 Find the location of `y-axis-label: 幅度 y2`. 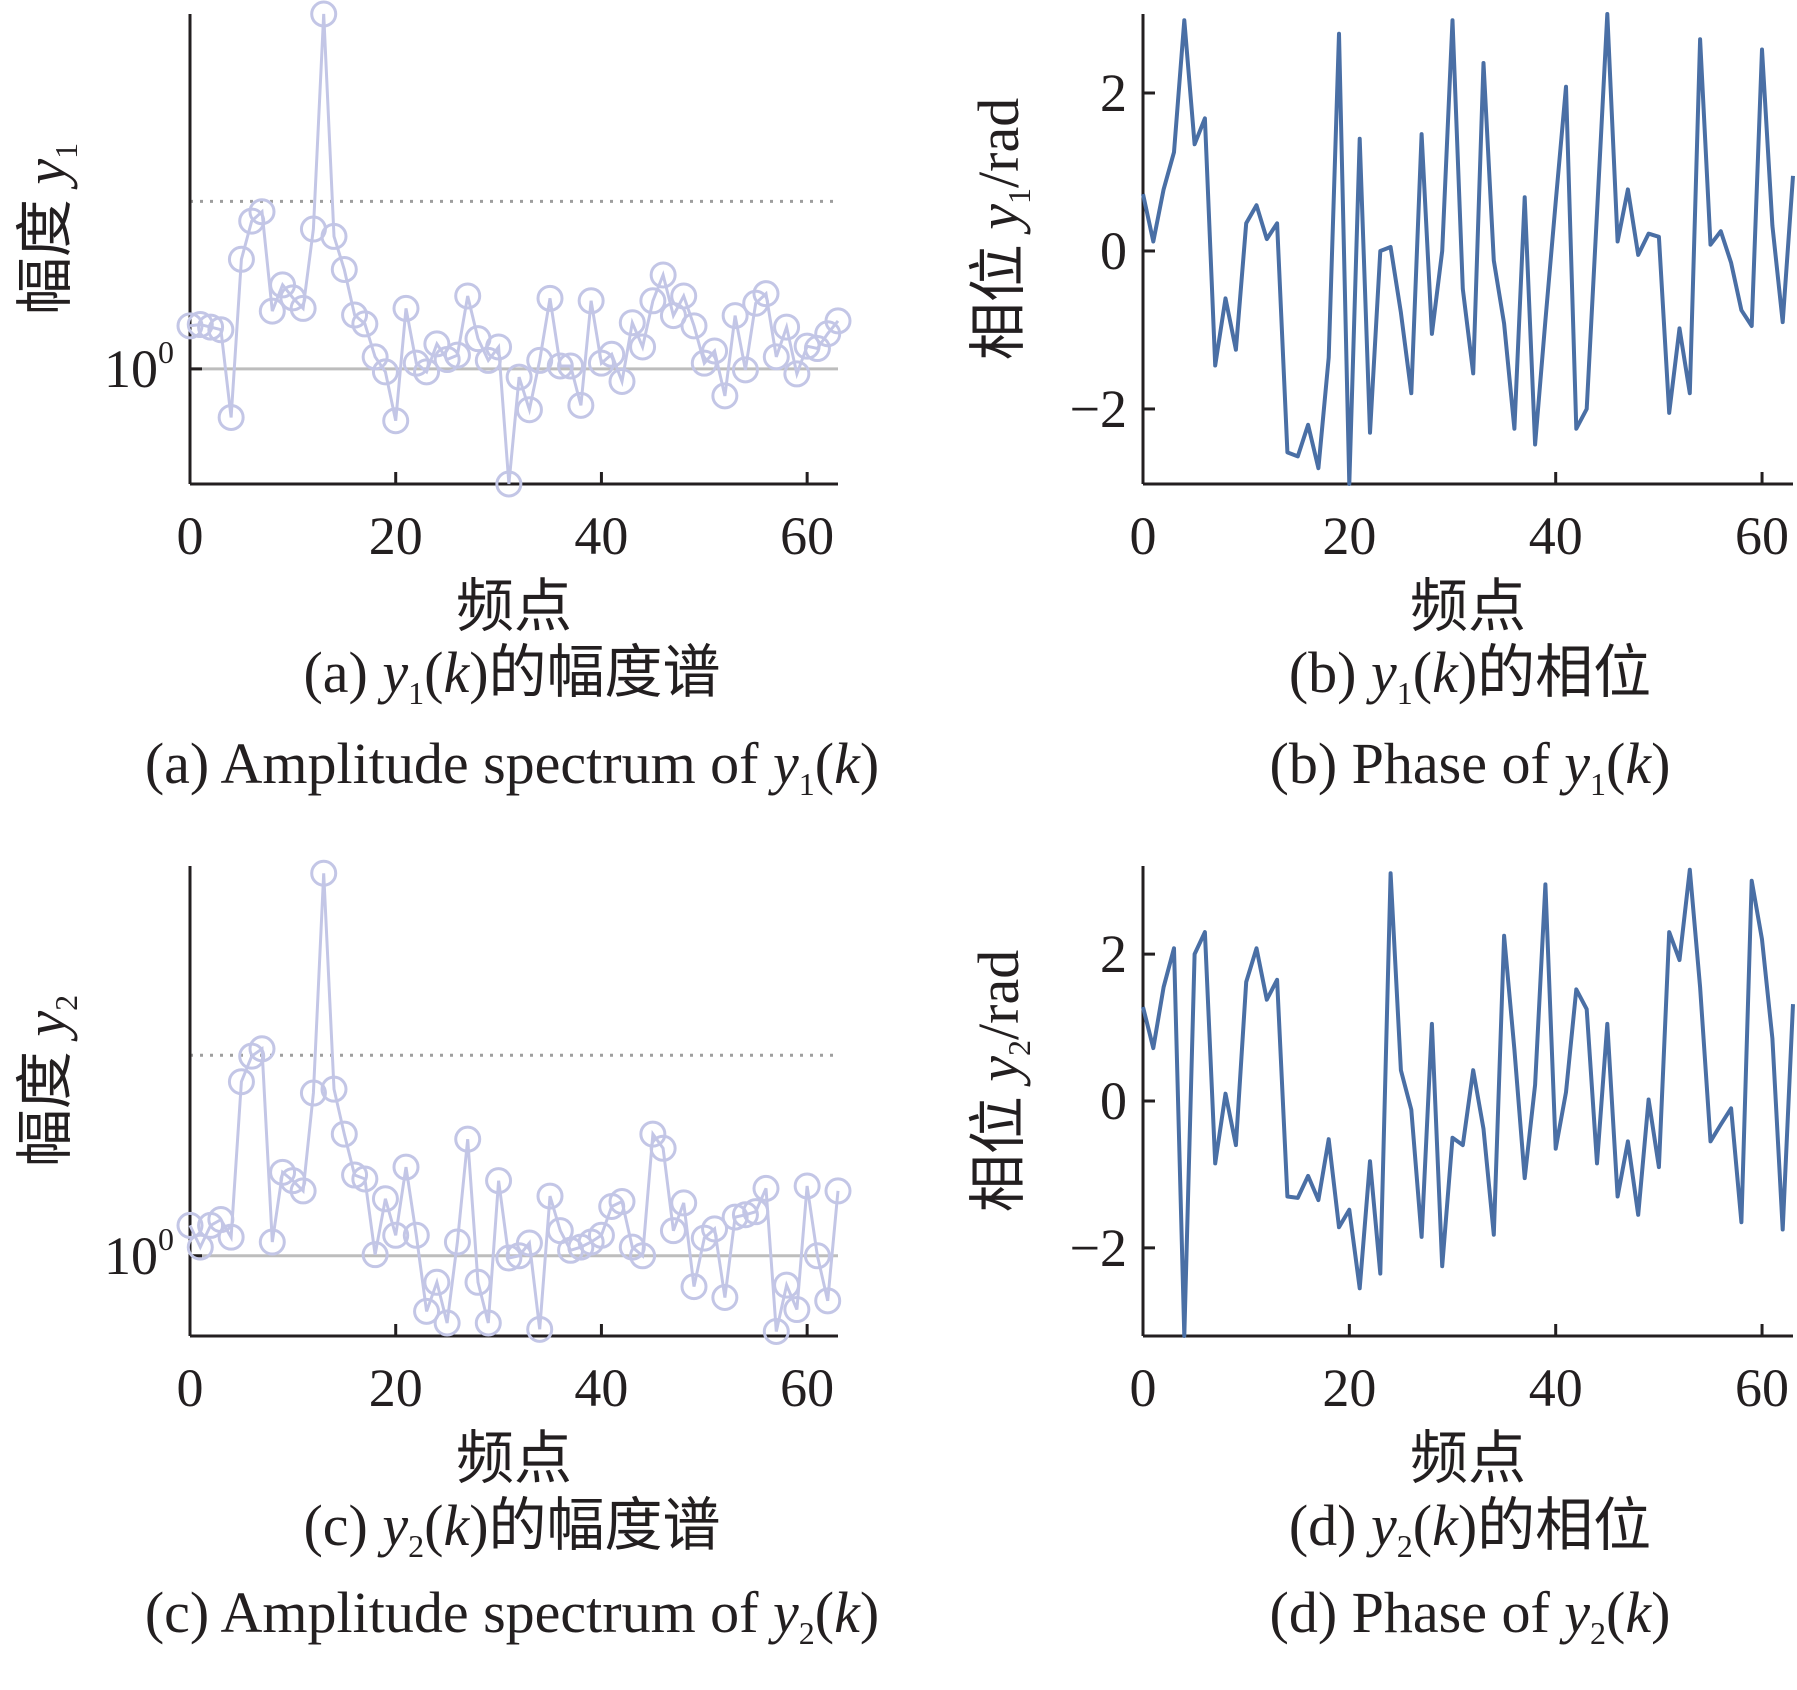

y-axis-label: 幅度 y2 is located at coordinates (48, 1081).